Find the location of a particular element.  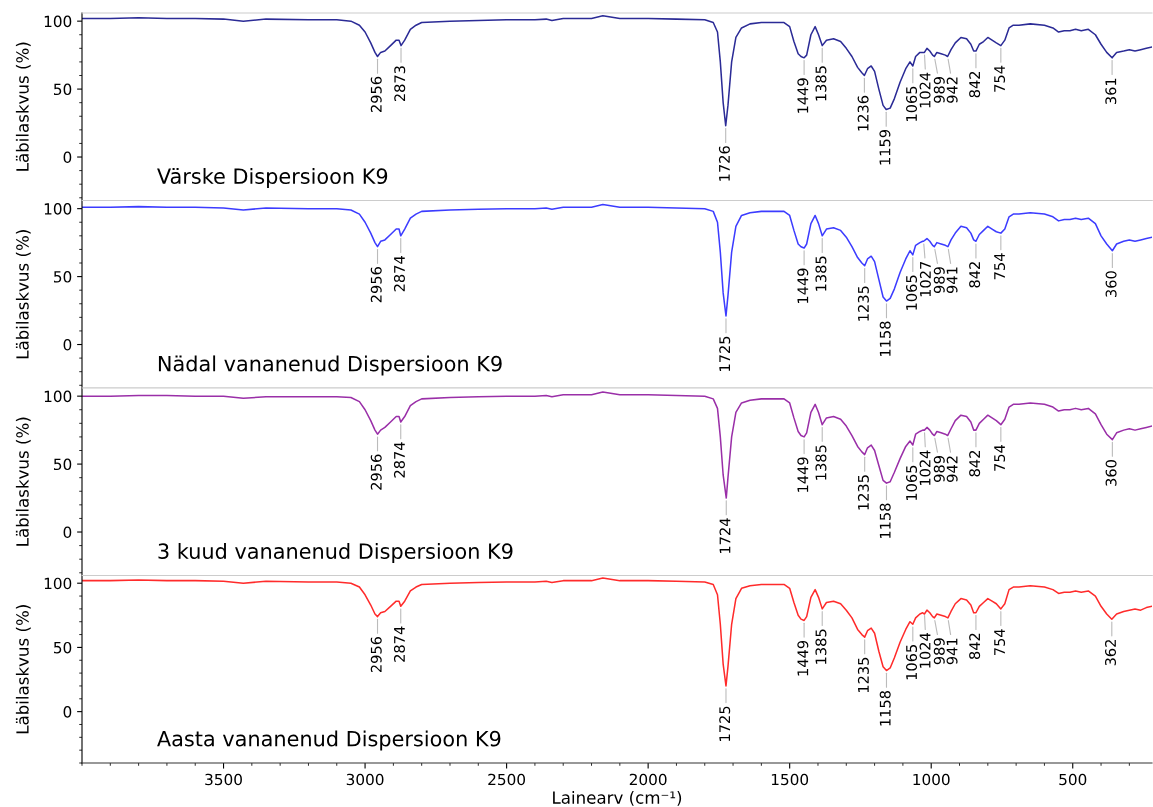

annotation: 3 kuud vananenud Dispersioon K9 is located at coordinates (335, 553).